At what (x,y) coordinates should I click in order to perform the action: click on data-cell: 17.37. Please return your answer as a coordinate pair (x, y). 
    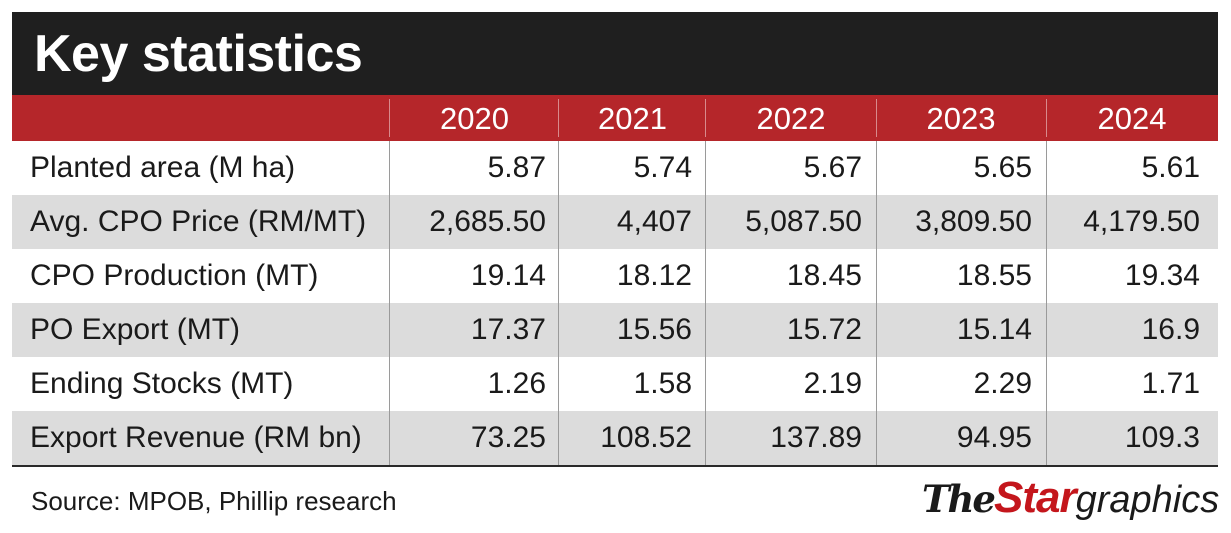
    Looking at the image, I should click on (508, 329).